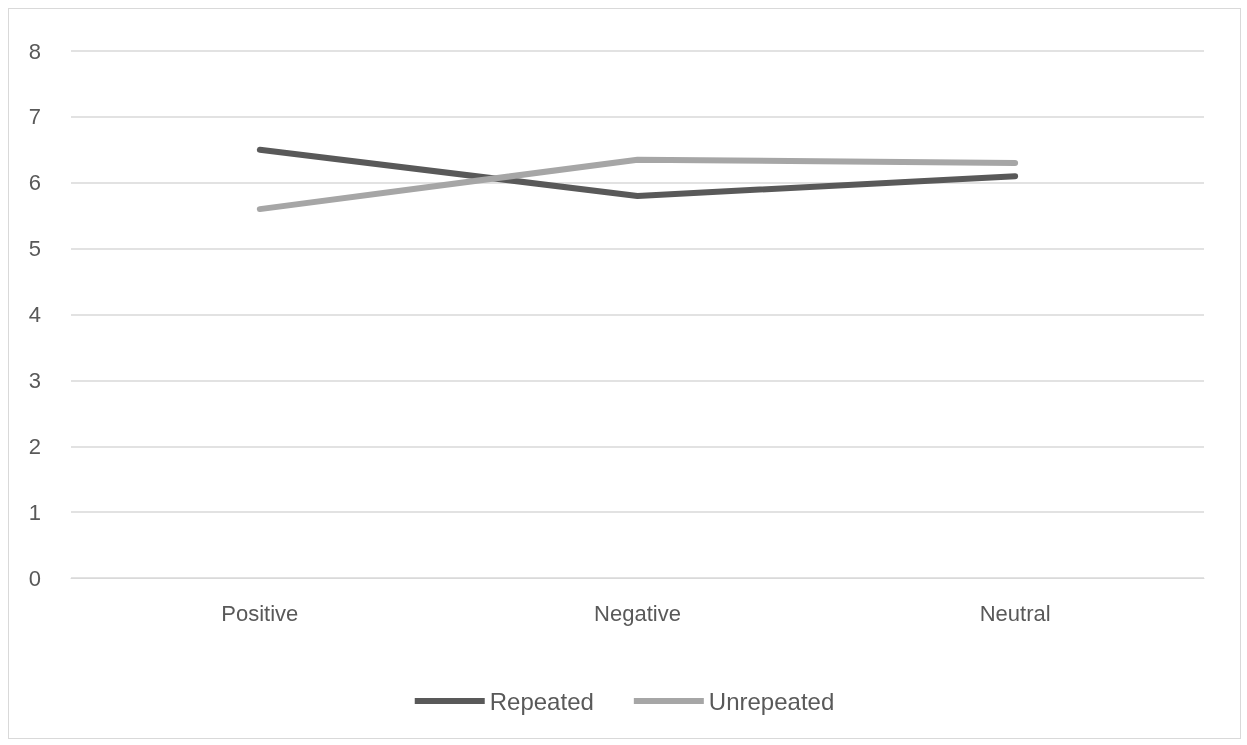  Describe the element at coordinates (34, 249) in the screenshot. I see `y-tick-label: 5` at that location.